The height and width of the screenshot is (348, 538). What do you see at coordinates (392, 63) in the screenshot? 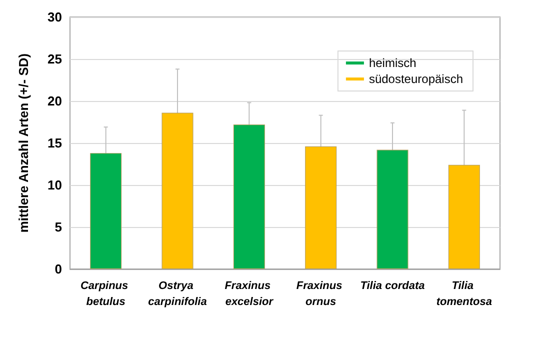
I see `legend-label: heimisch` at bounding box center [392, 63].